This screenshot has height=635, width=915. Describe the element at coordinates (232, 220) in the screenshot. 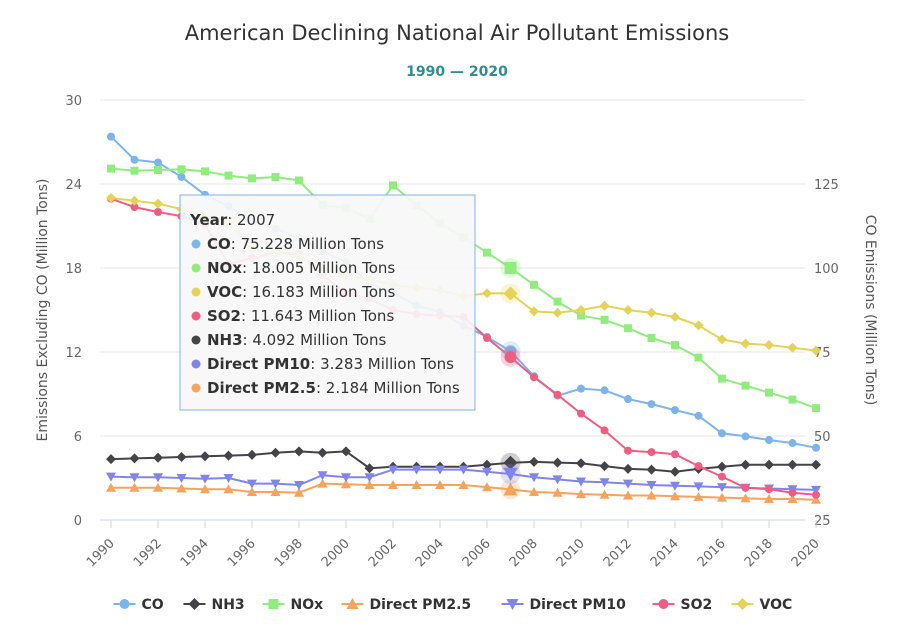

I see `tooltip-header: Year: 2007` at that location.